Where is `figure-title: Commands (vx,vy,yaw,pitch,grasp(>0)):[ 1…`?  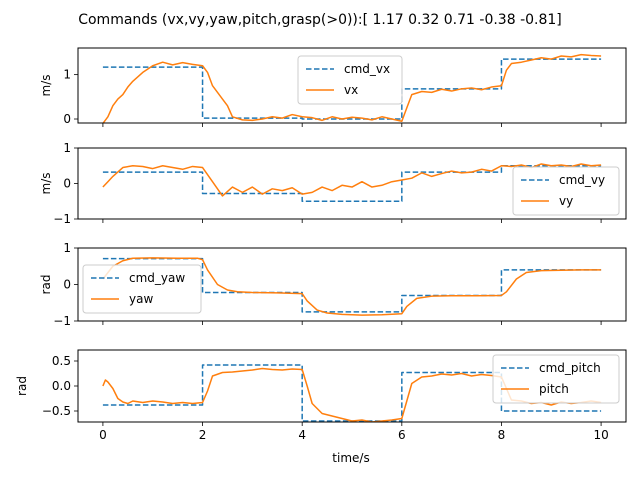
figure-title: Commands (vx,vy,yaw,pitch,grasp(>0)):[ 1… is located at coordinates (320, 20).